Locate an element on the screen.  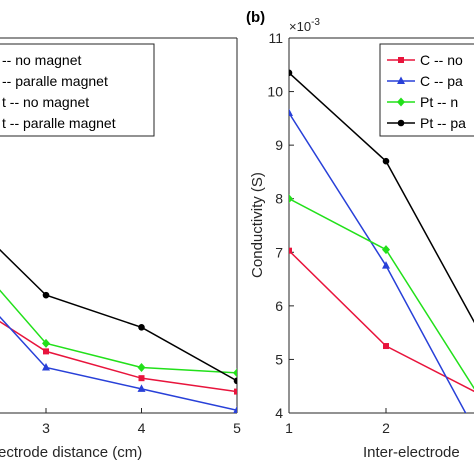
panel-b-y-tick-label: 5 is located at coordinates (279, 359).